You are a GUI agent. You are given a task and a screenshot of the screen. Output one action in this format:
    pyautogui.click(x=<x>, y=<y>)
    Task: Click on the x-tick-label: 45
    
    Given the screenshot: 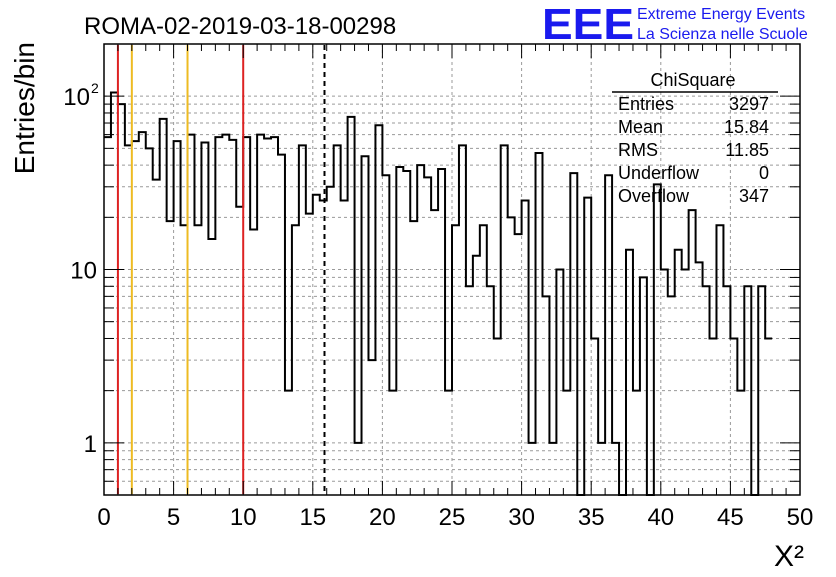 What is the action you would take?
    pyautogui.click(x=730, y=517)
    